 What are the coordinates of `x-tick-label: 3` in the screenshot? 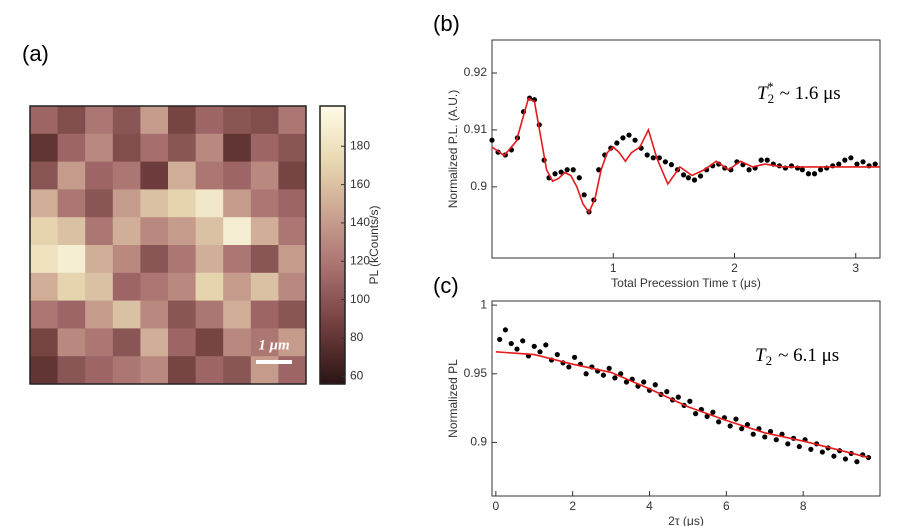 It's located at (855, 268).